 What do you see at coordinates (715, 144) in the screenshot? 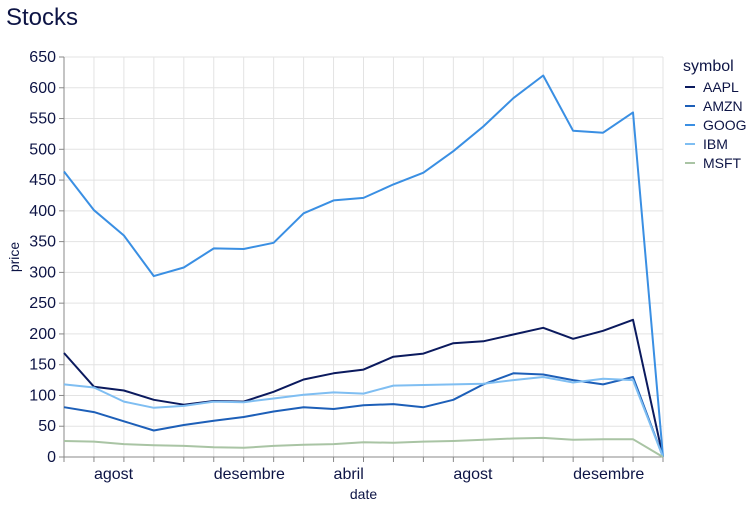
I see `legend-label-ibm: IBM` at bounding box center [715, 144].